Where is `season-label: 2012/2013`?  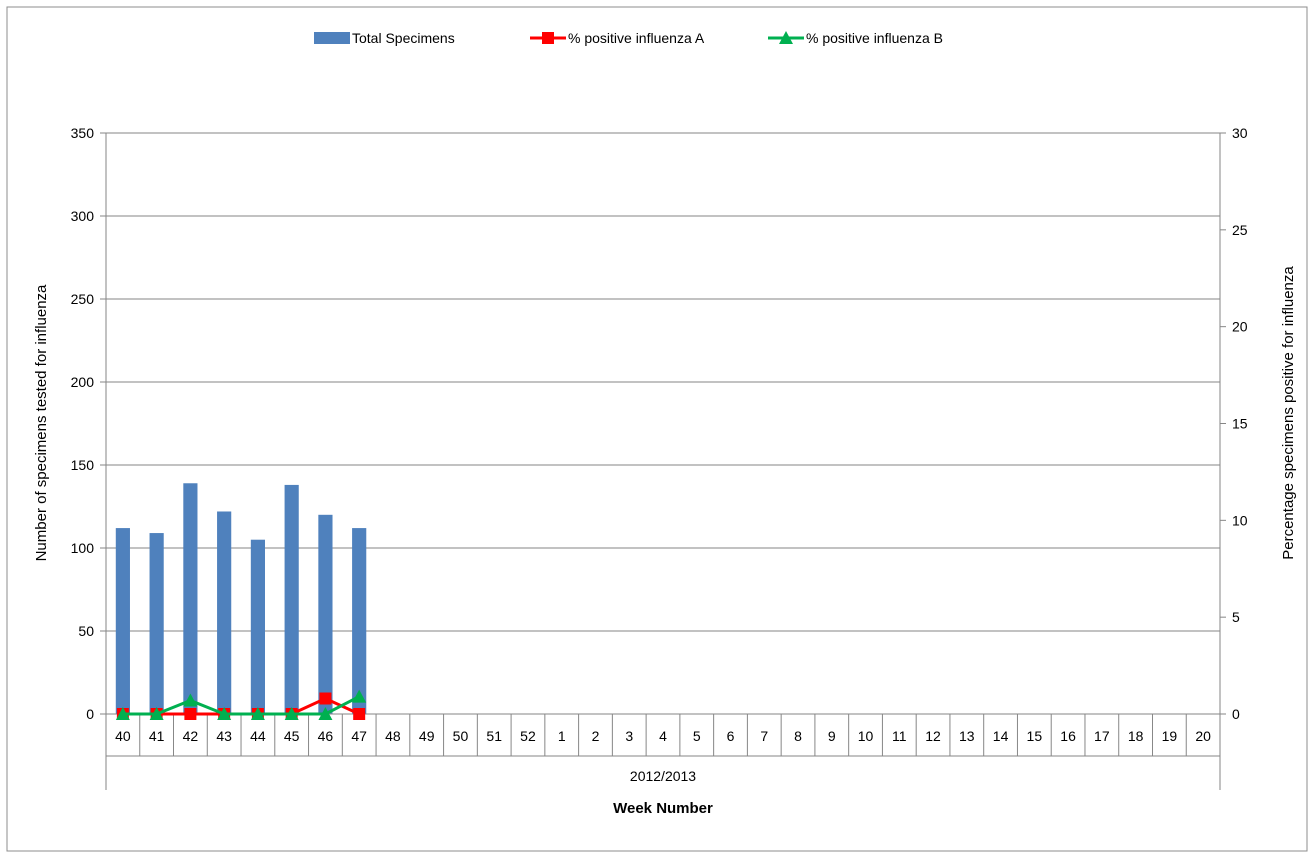 season-label: 2012/2013 is located at coordinates (663, 776).